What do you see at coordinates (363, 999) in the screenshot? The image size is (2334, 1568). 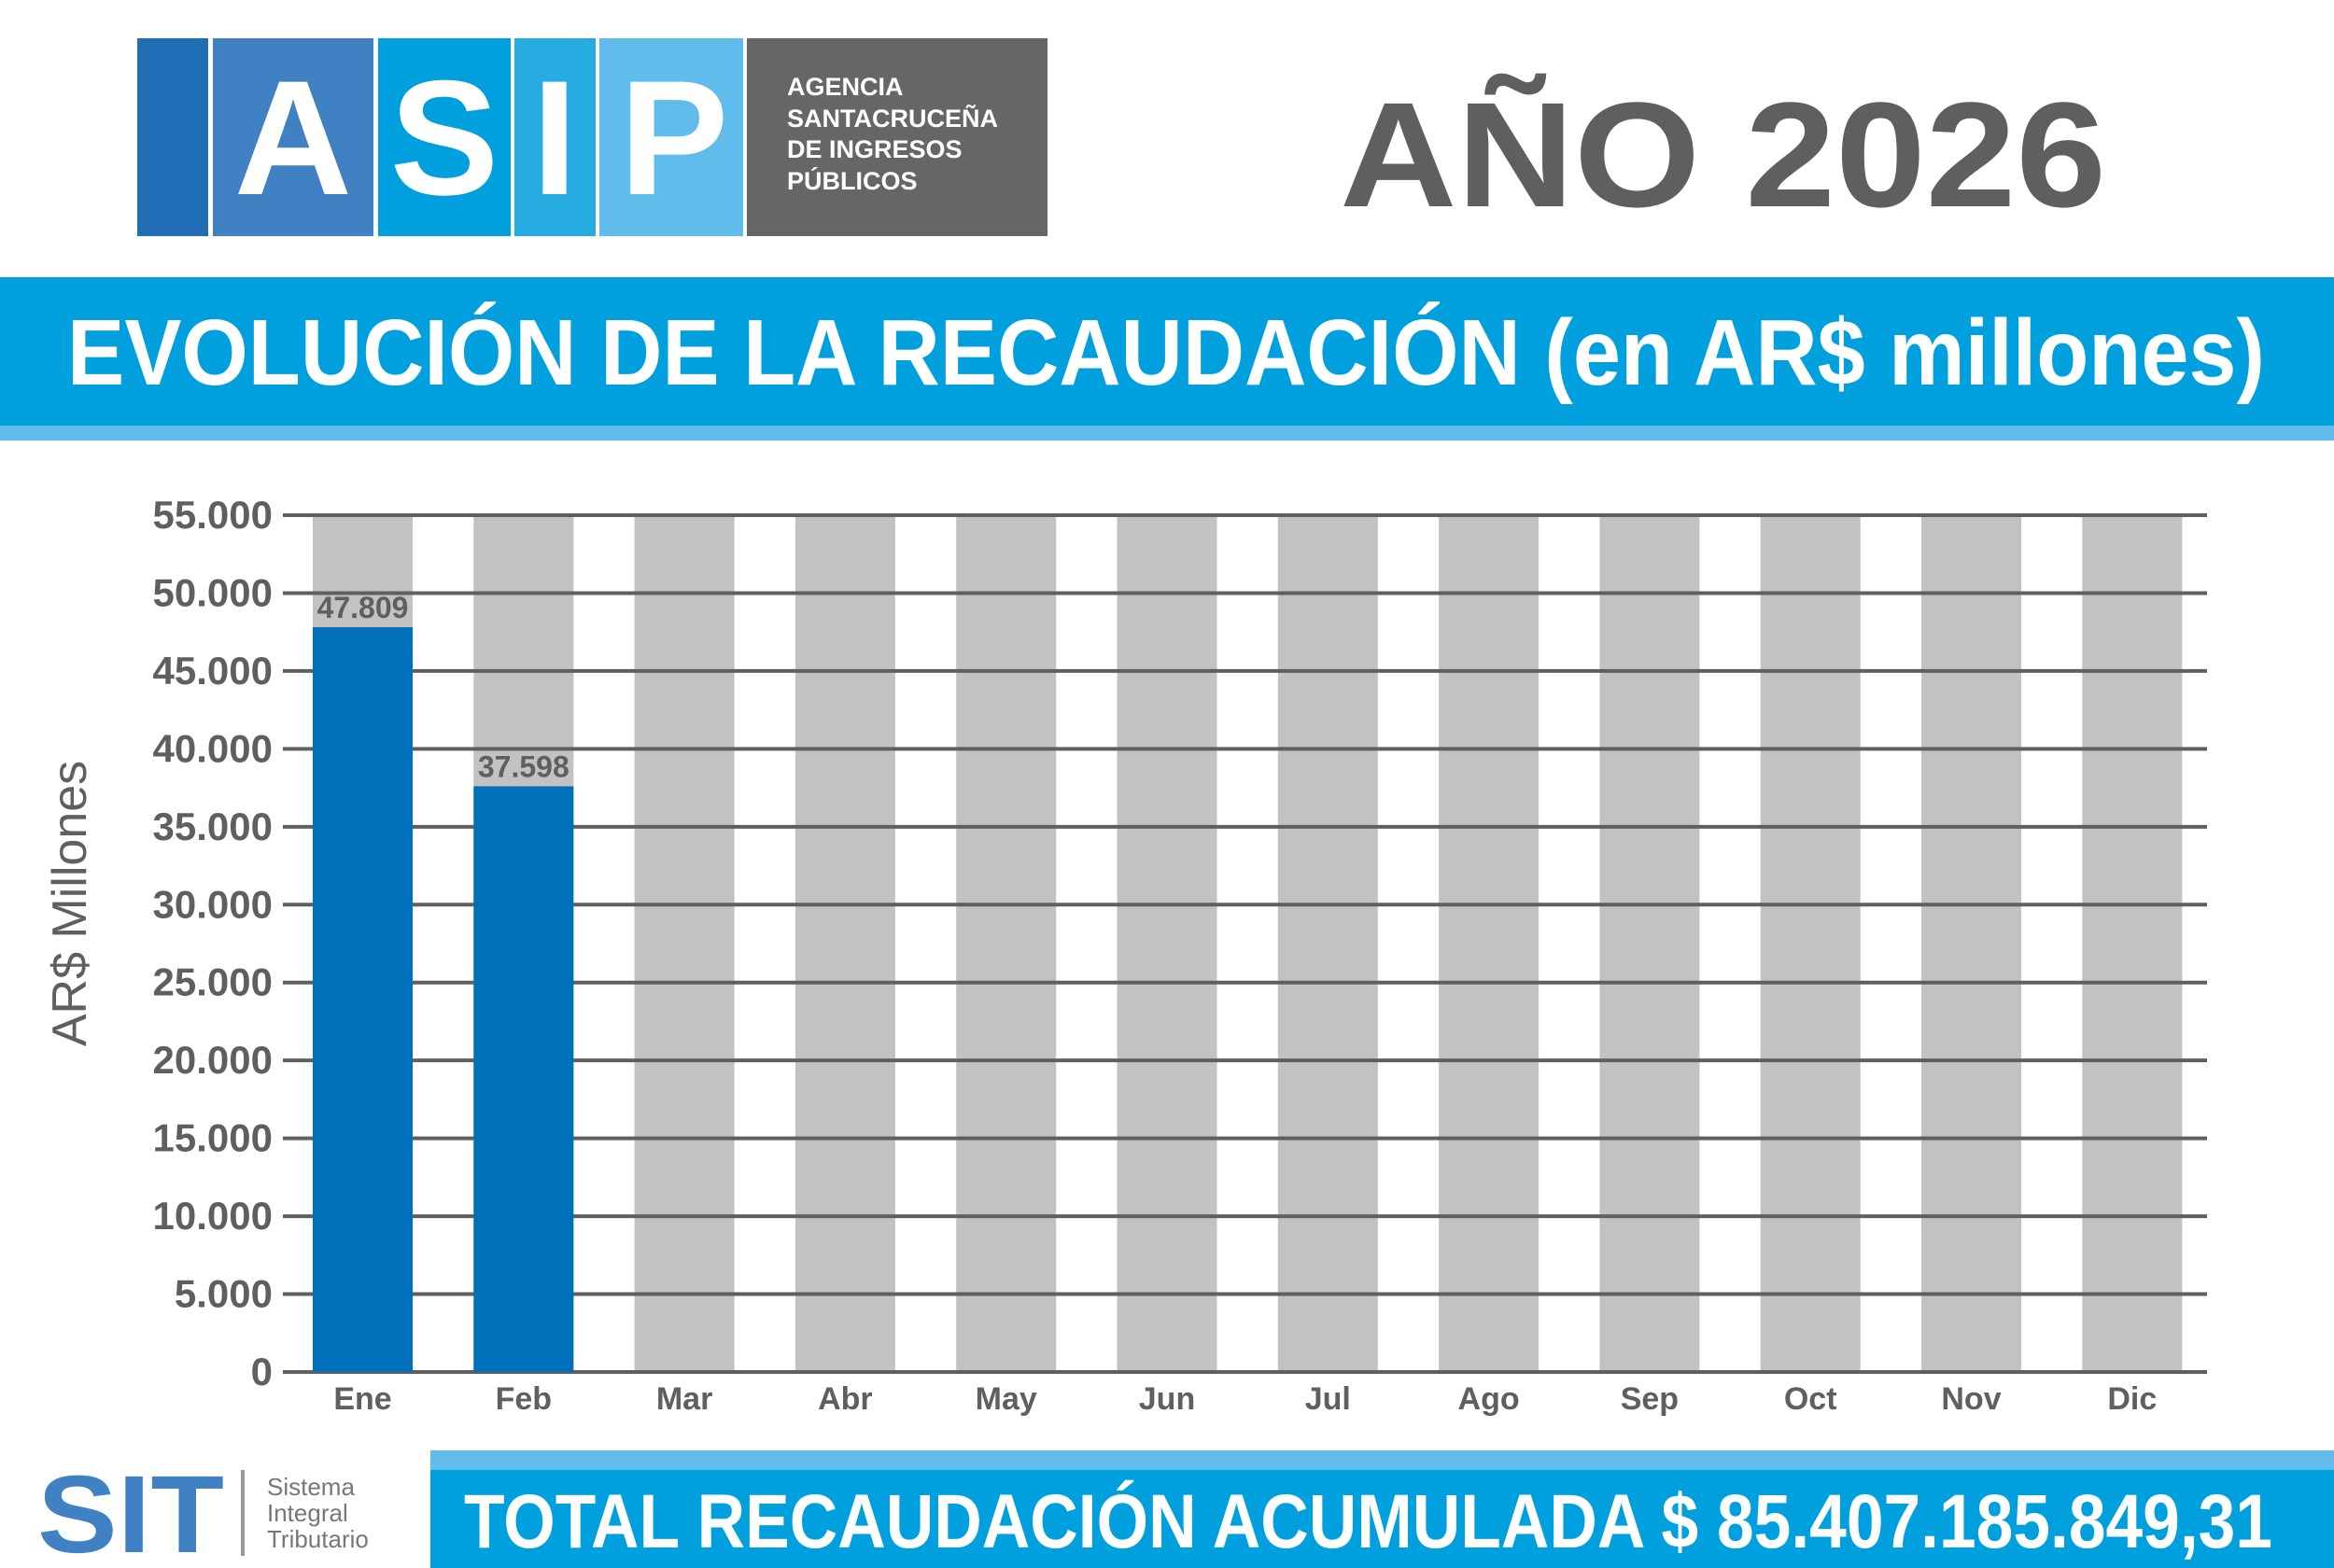 I see `bar-ene` at bounding box center [363, 999].